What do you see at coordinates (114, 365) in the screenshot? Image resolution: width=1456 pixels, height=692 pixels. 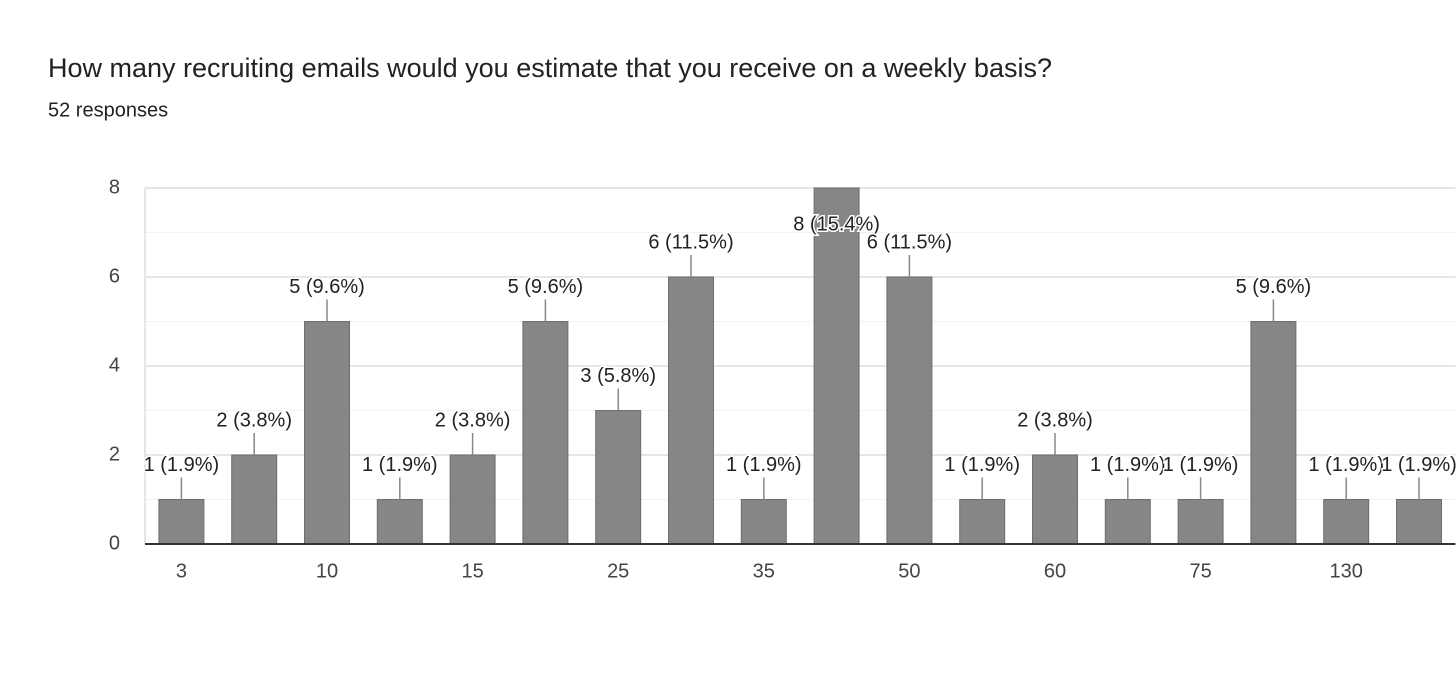 I see `y-tick-label: 4` at bounding box center [114, 365].